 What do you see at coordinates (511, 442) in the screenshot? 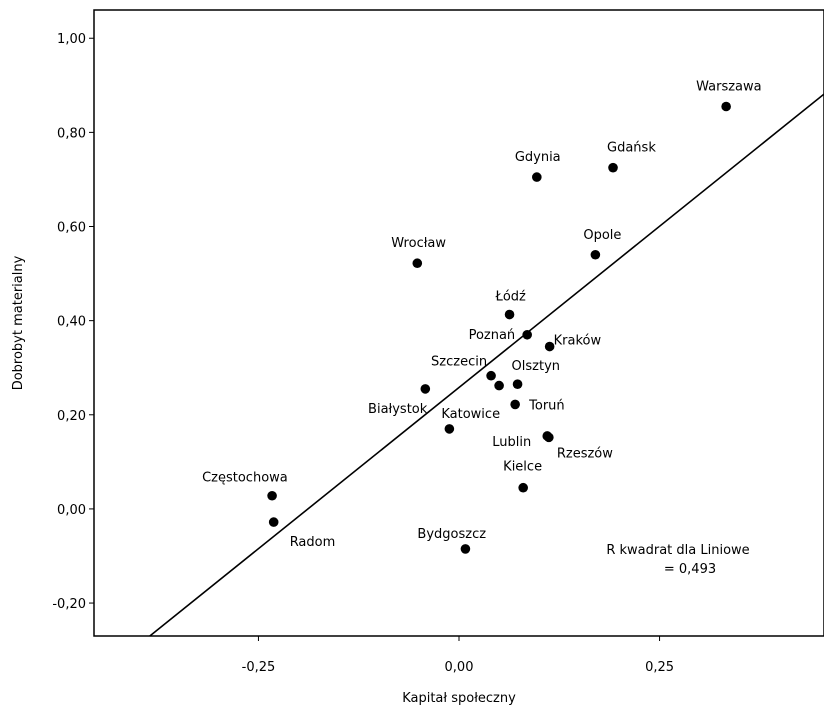
I see `point-label: Lublin` at bounding box center [511, 442].